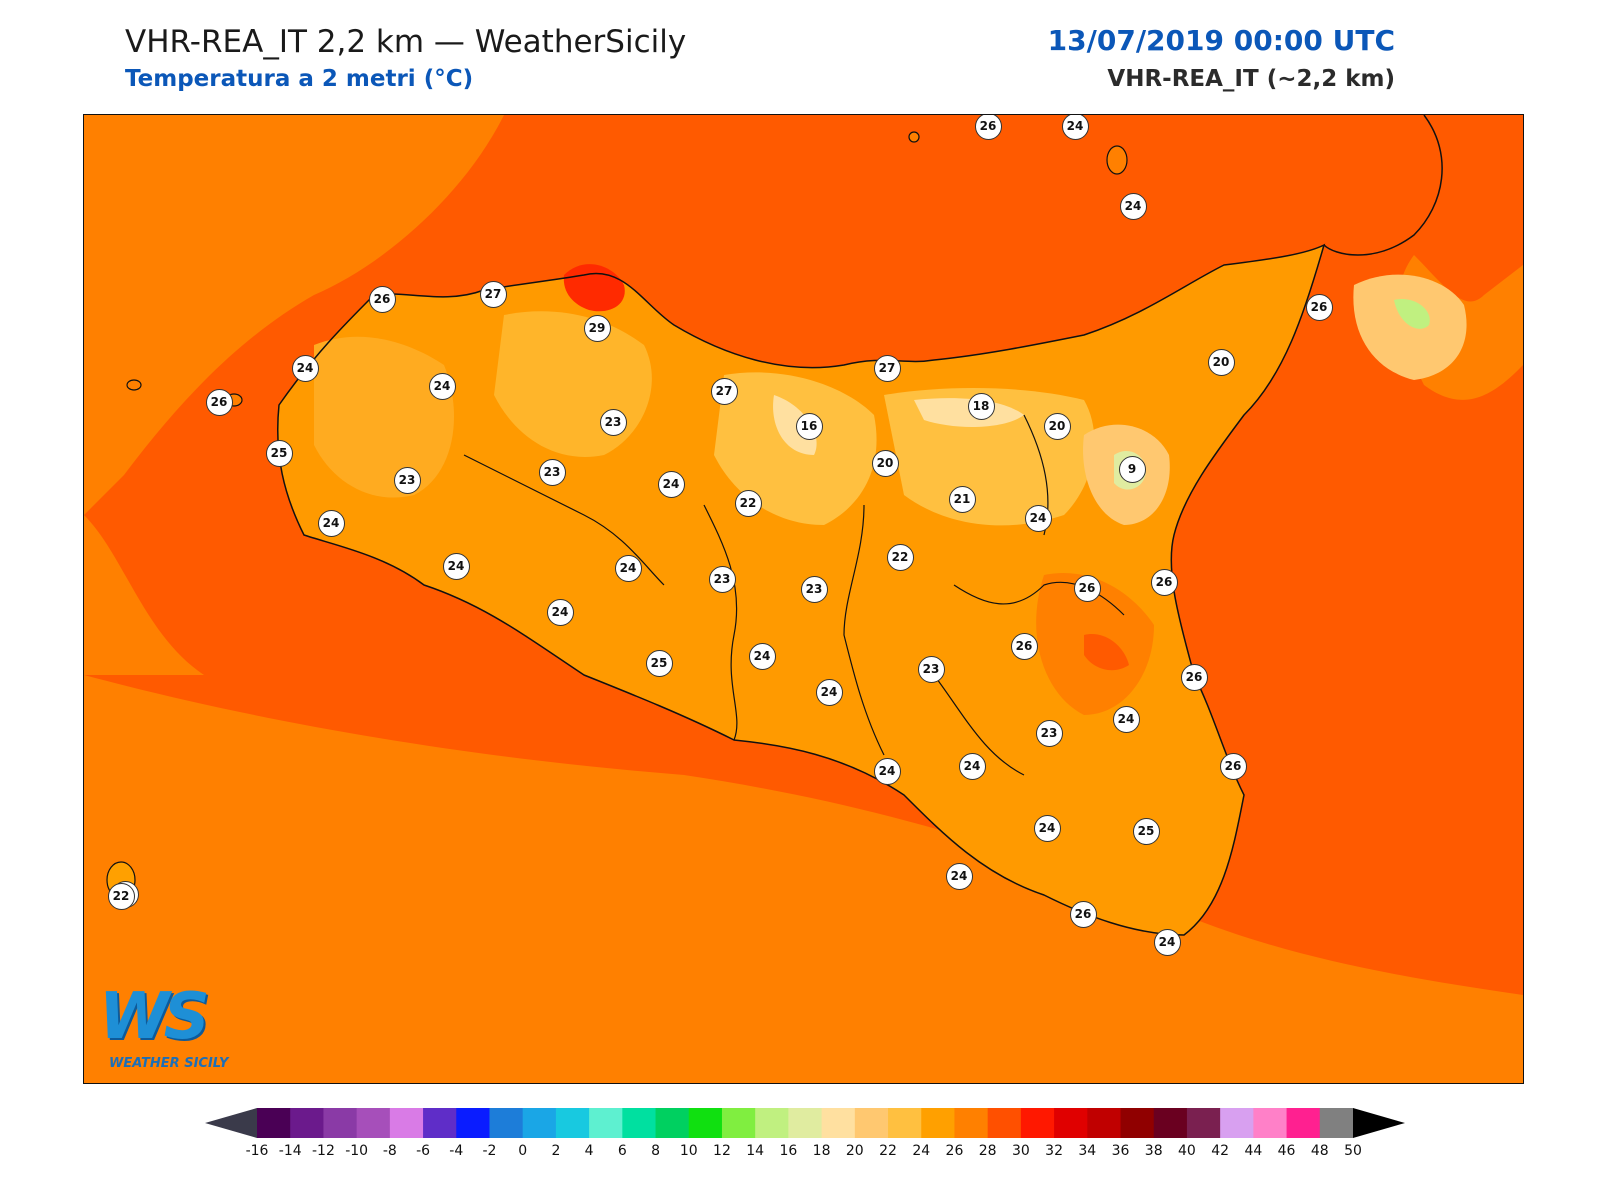 The image size is (1600, 1200). Describe the element at coordinates (389, 1151) in the screenshot. I see `colorbar-tick-label: -8` at that location.